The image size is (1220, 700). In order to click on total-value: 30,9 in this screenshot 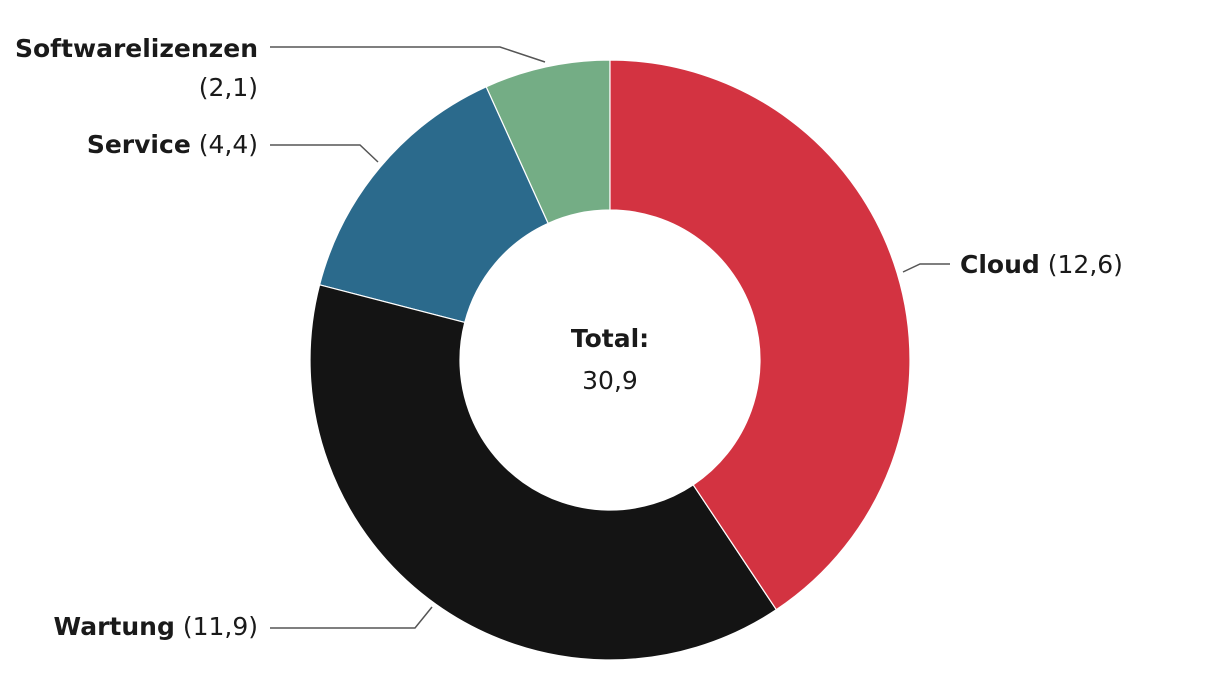, I will do `click(610, 380)`.